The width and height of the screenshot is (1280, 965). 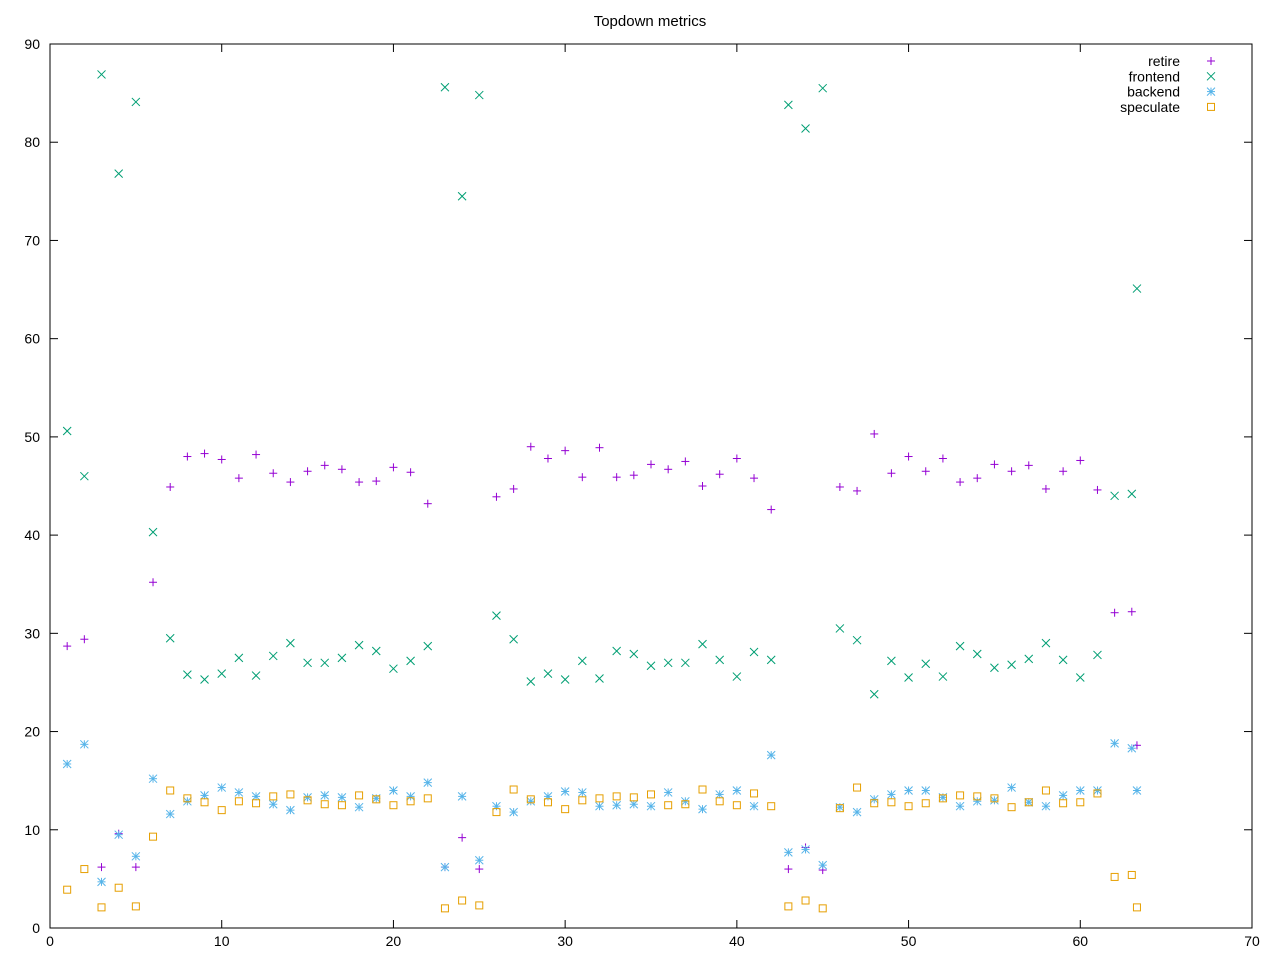 What do you see at coordinates (222, 941) in the screenshot?
I see `x-tick-label: 10` at bounding box center [222, 941].